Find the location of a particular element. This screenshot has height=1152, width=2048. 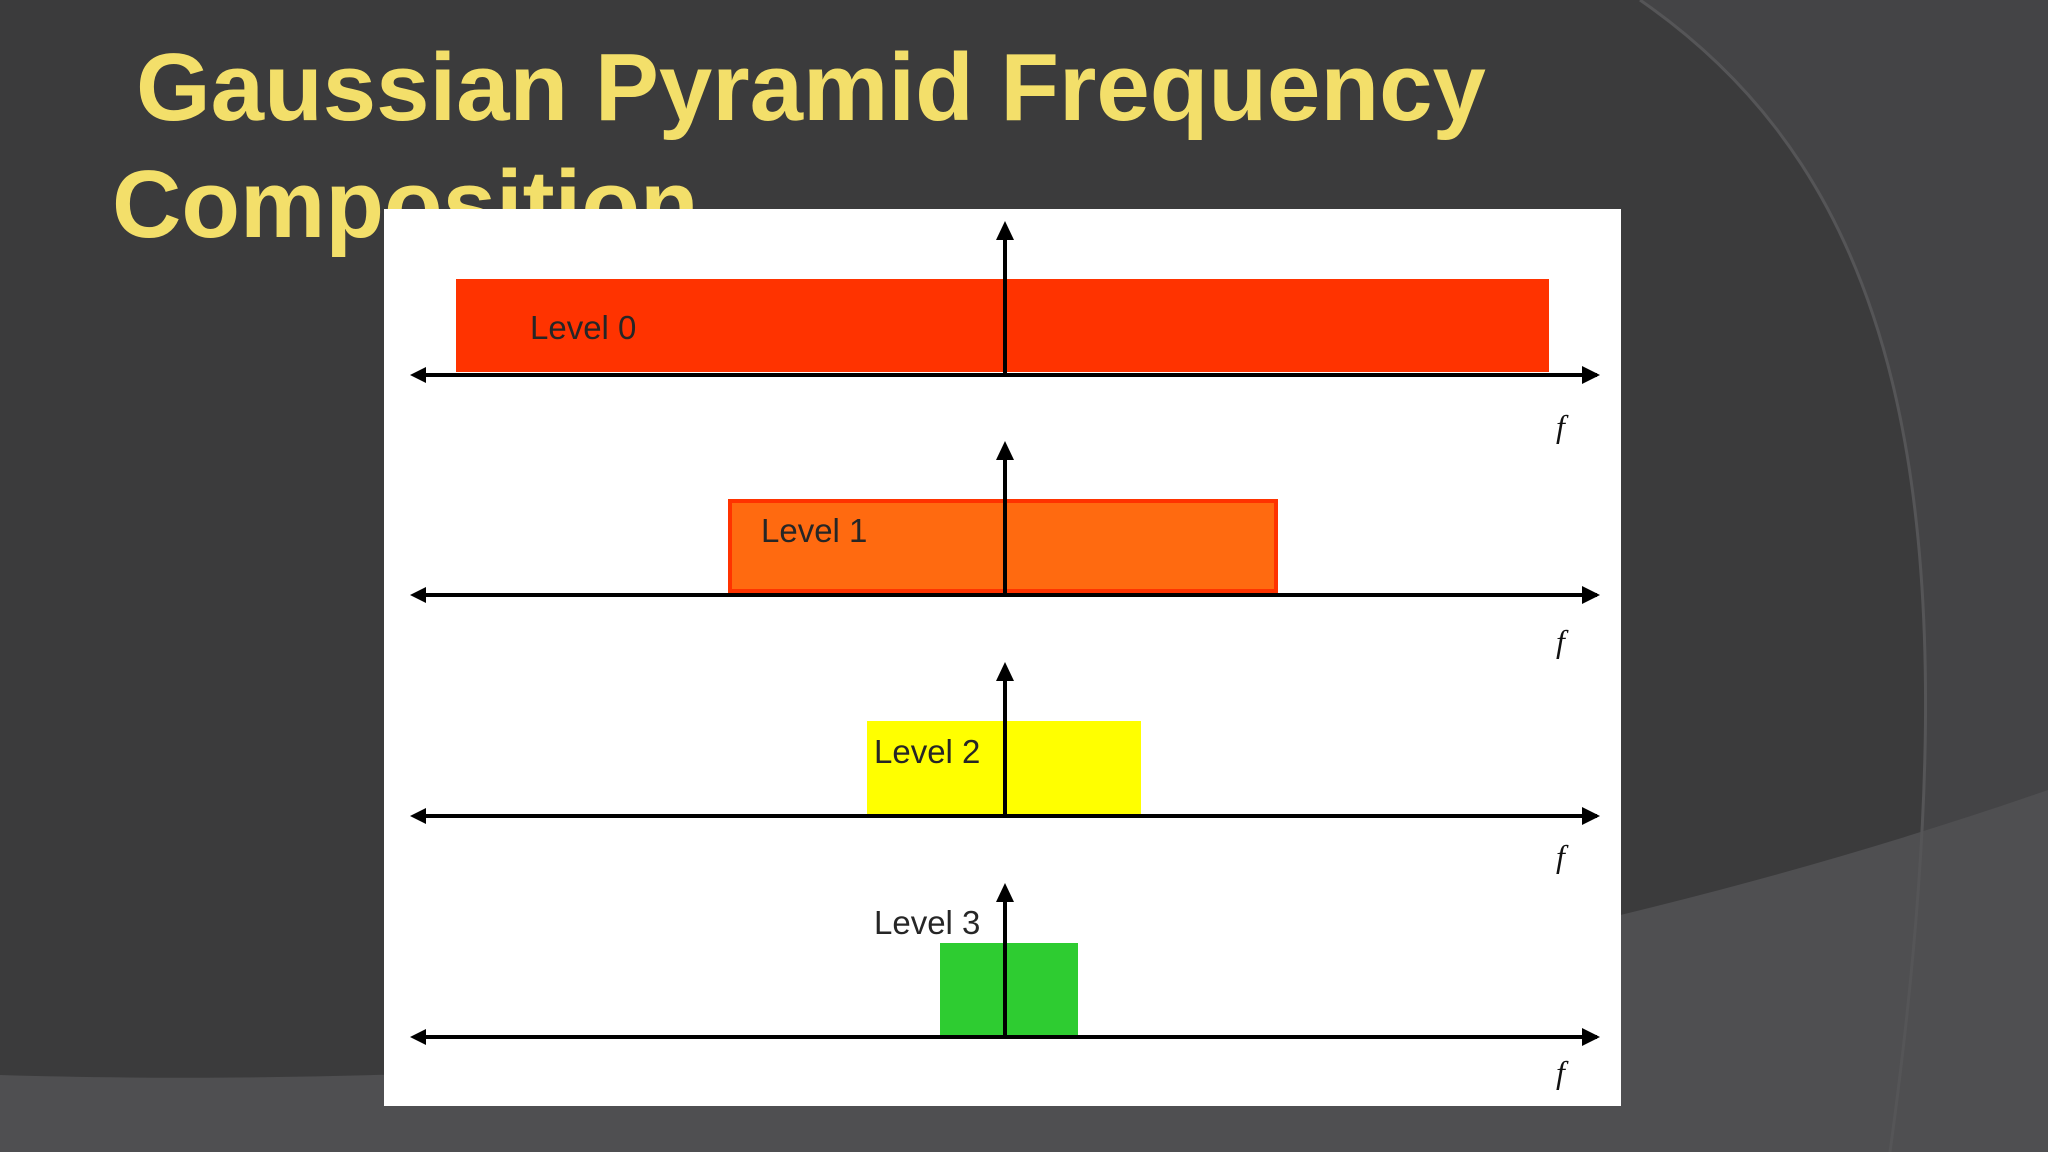

level-3-axis-arrow-right is located at coordinates (1591, 1037).